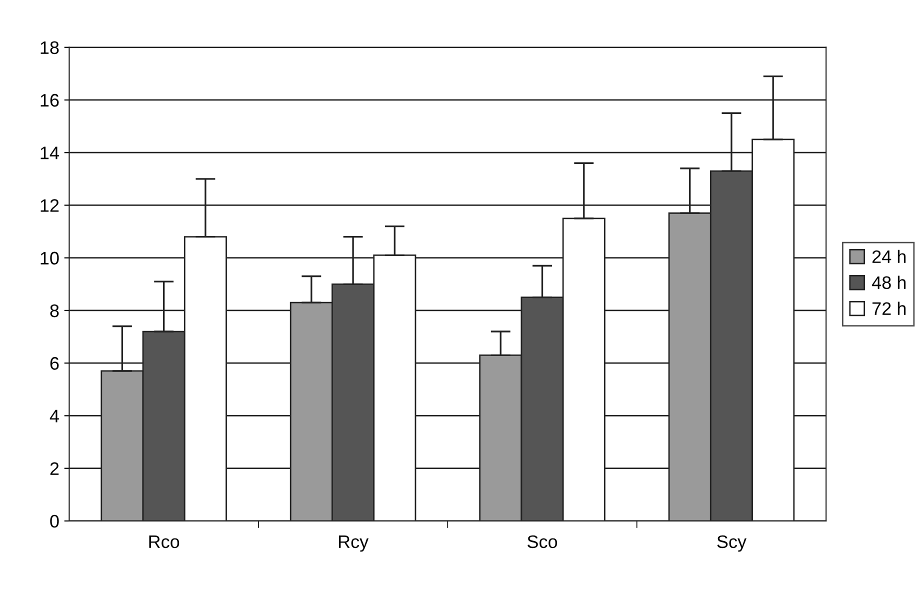 The width and height of the screenshot is (923, 592). Describe the element at coordinates (54, 468) in the screenshot. I see `y-tick-label: 2` at that location.